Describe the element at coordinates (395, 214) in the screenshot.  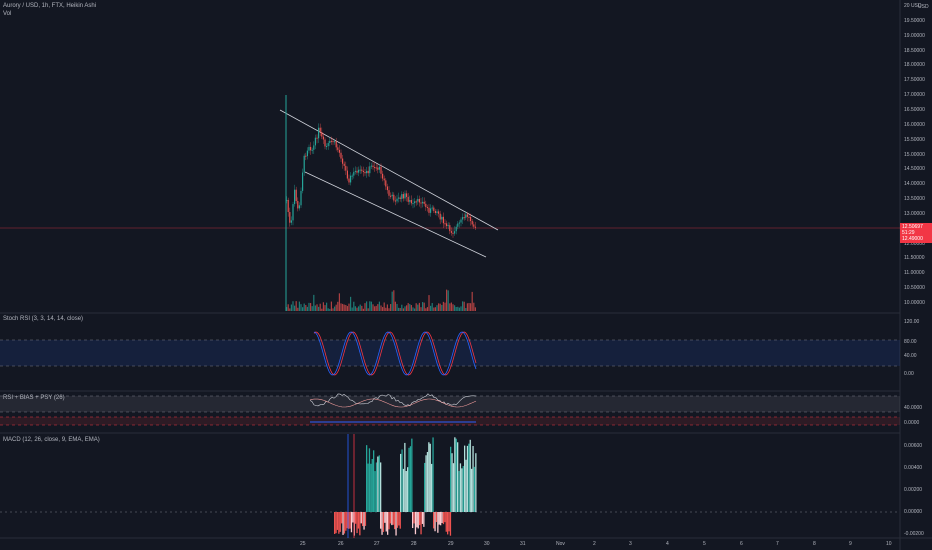
I see `trendline-lower` at that location.